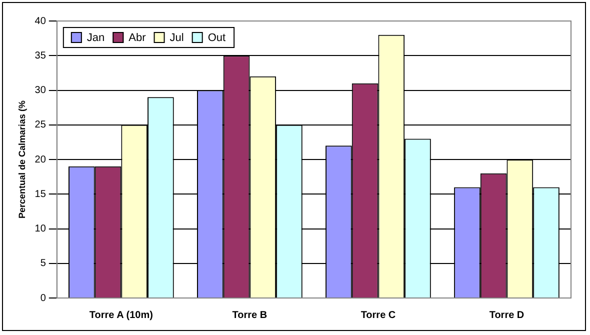 This screenshot has height=335, width=590. I want to click on y-tick-label: 30, so click(40, 90).